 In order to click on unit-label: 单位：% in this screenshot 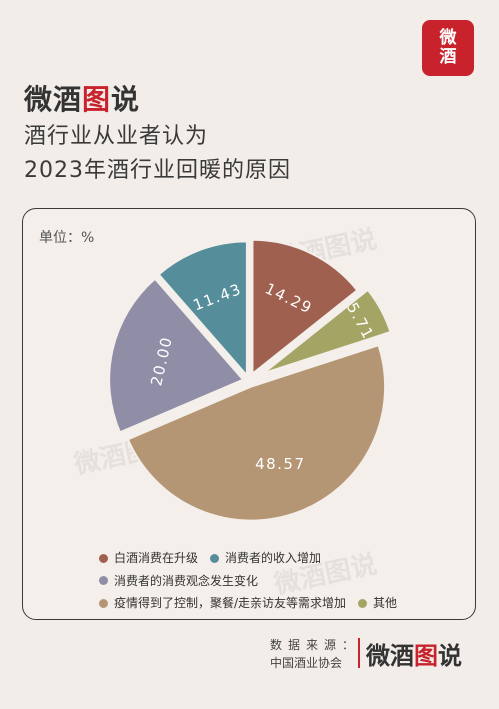, I will do `click(67, 238)`.